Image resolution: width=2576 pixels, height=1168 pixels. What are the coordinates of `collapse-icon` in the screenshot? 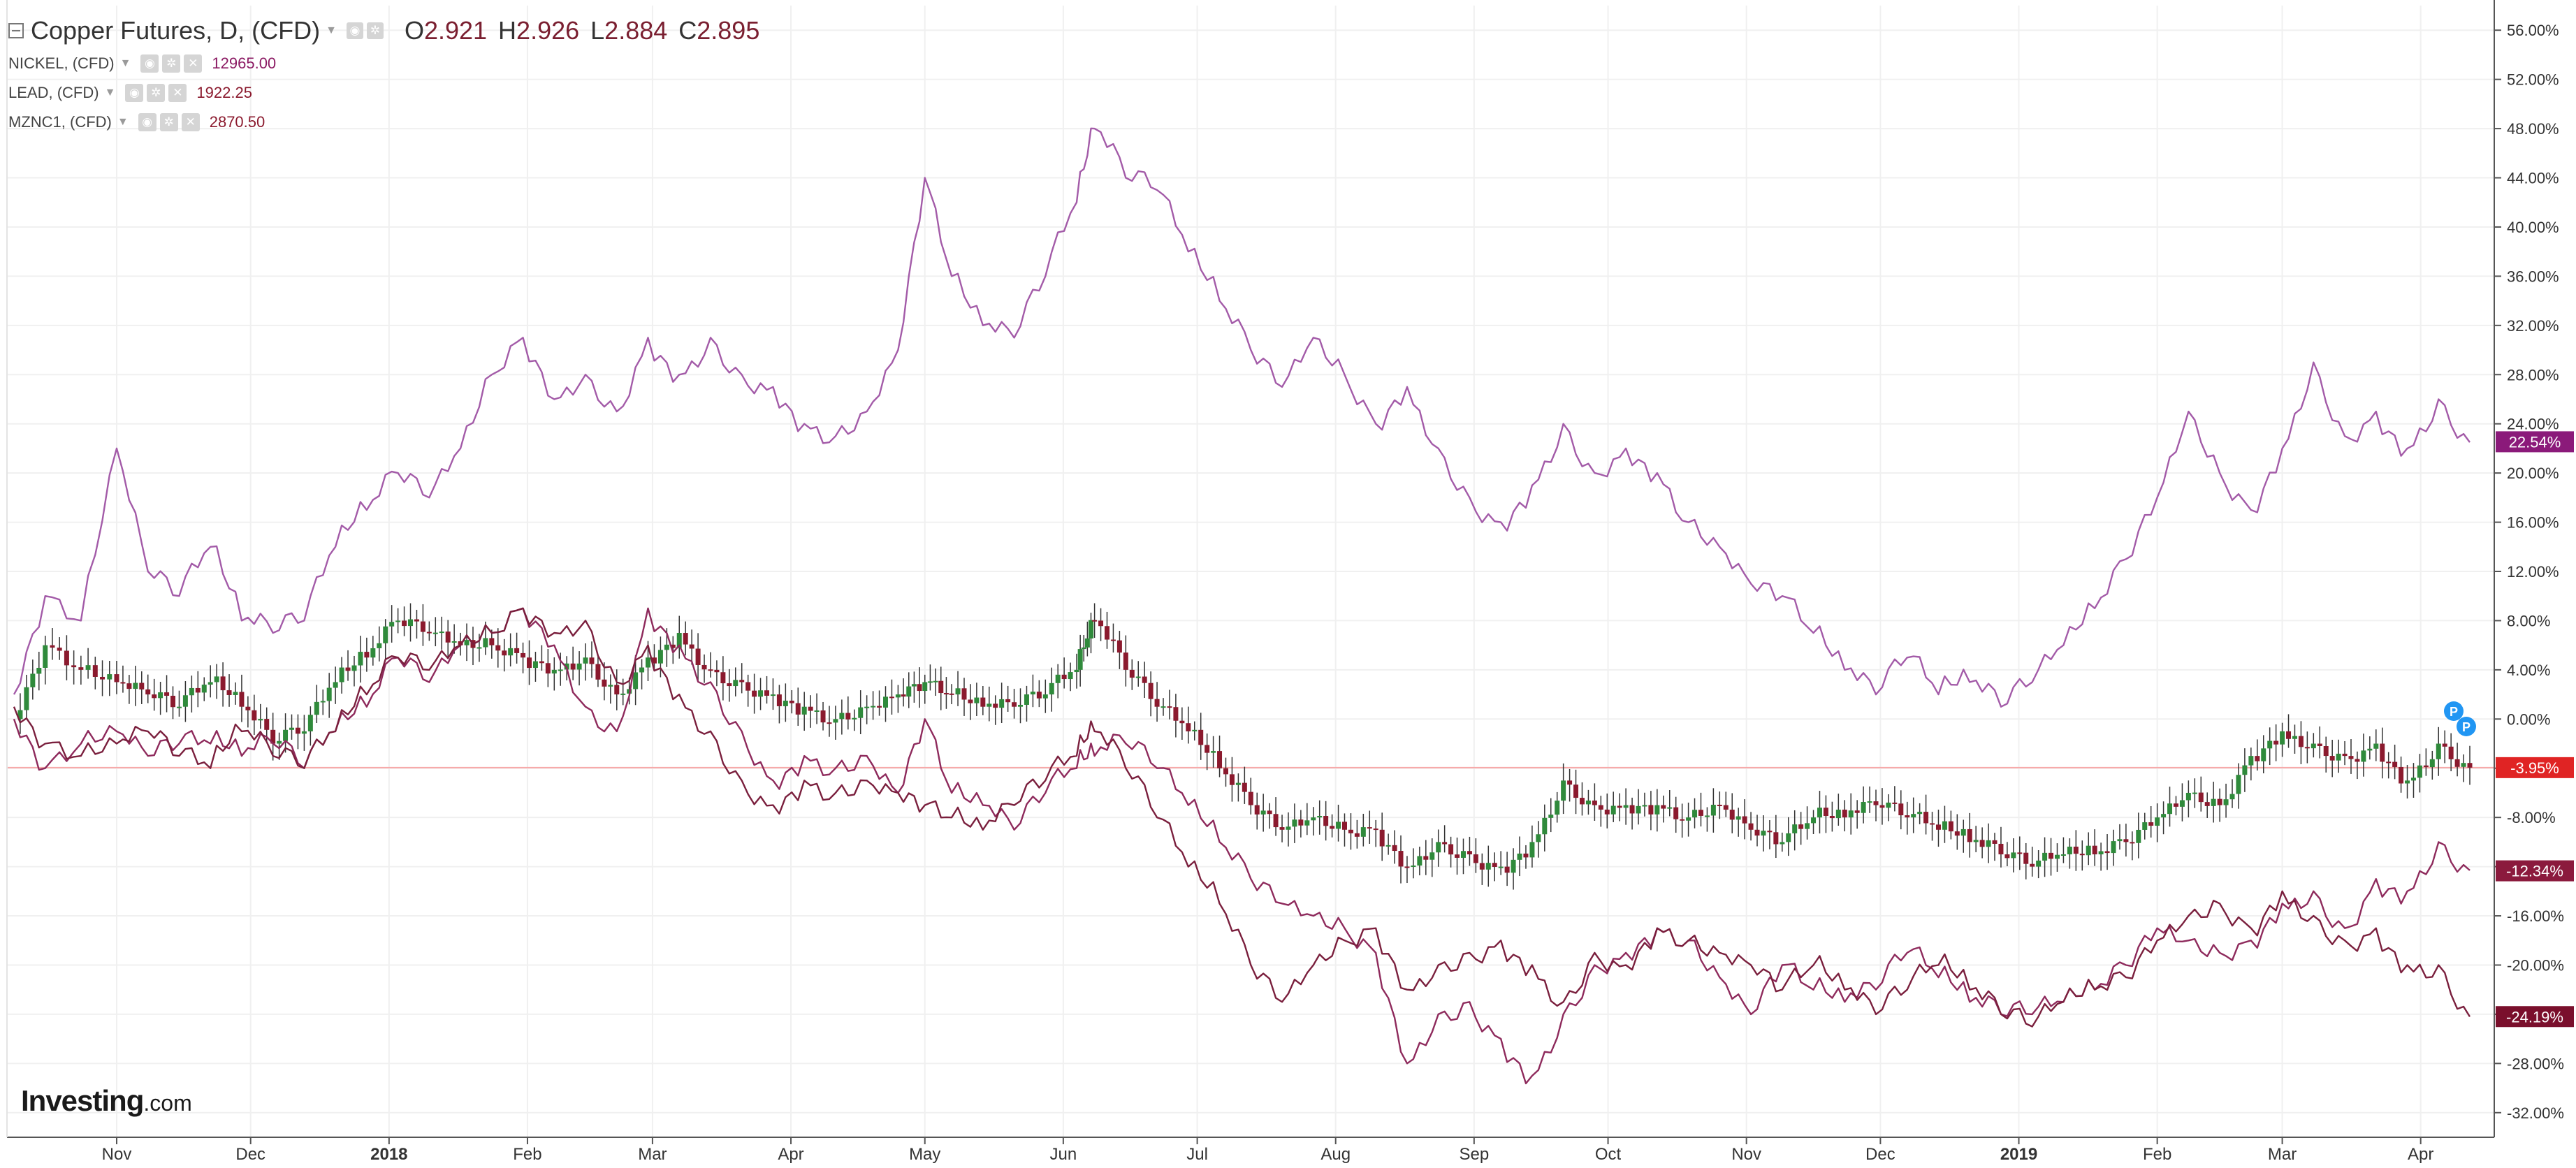 It's located at (16, 30).